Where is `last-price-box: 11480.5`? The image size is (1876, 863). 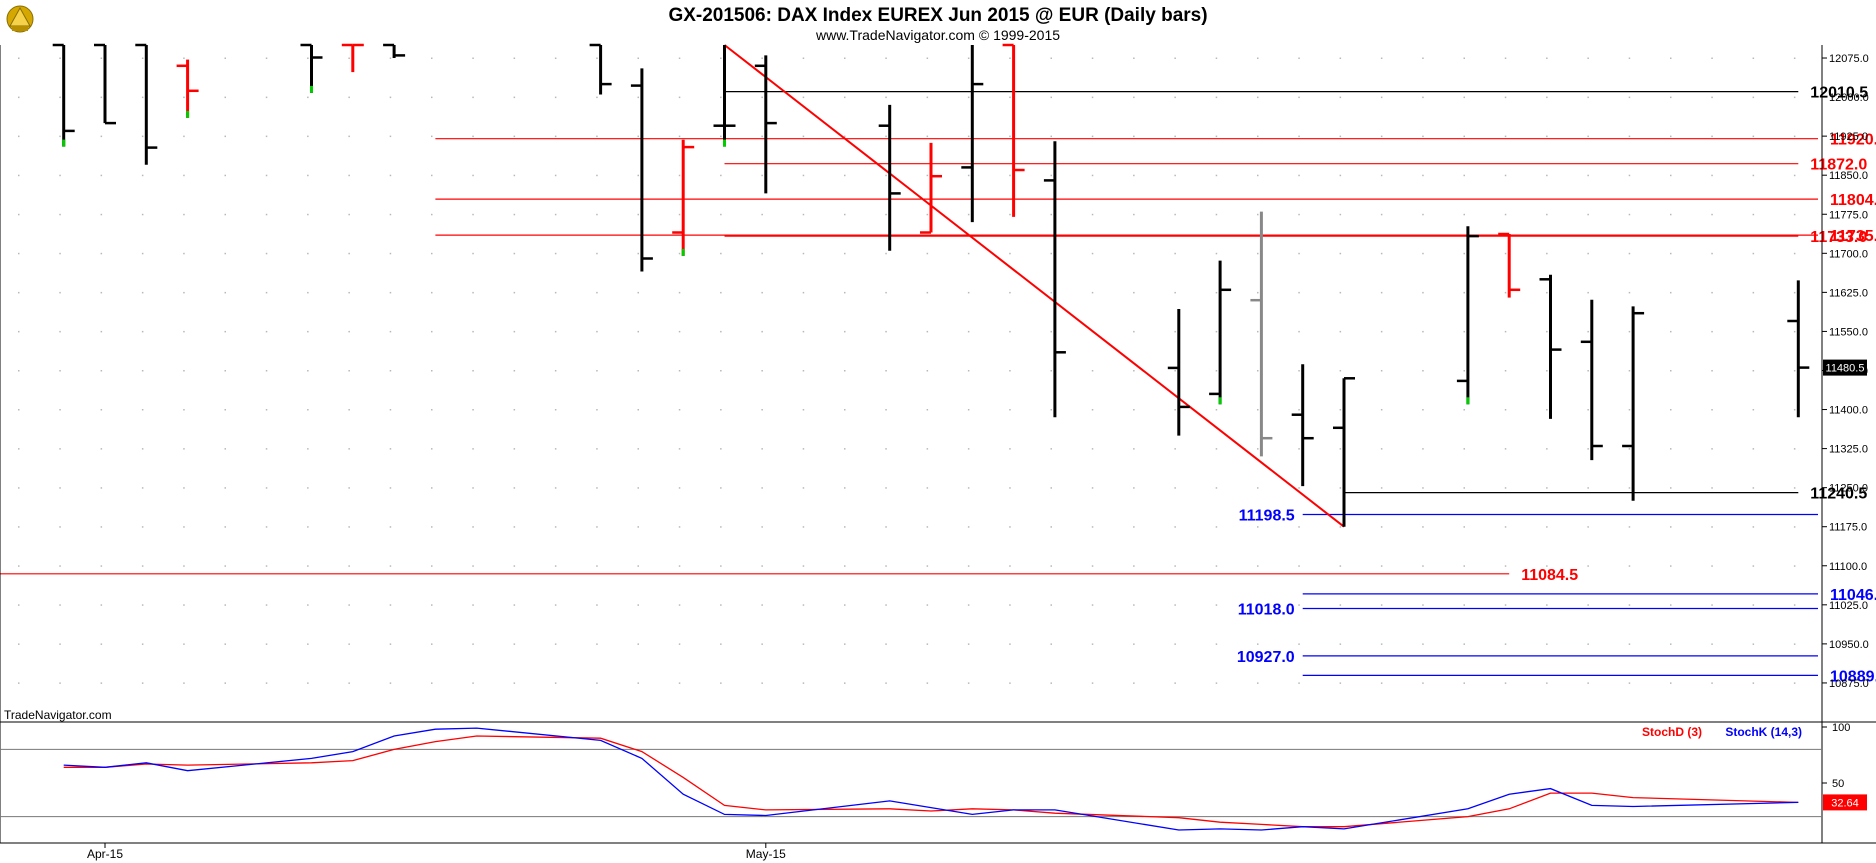
last-price-box: 11480.5 is located at coordinates (1845, 367).